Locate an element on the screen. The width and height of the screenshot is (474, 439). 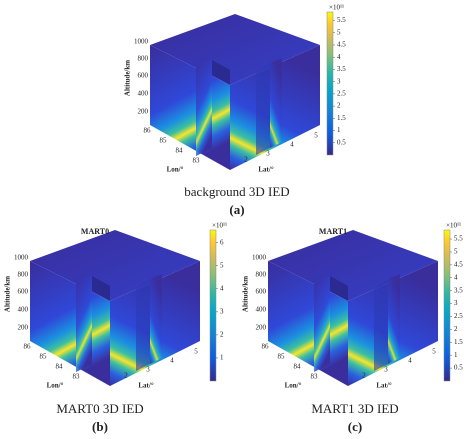
panel-title: MART1 is located at coordinates (333, 231).